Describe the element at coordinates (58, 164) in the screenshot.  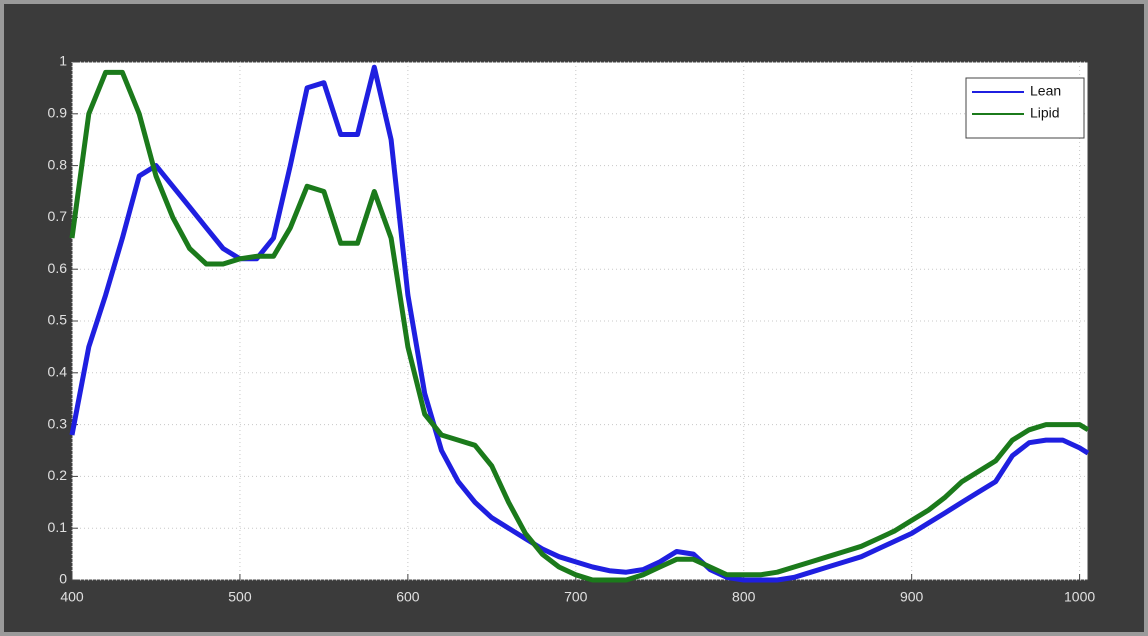
I see `y-tick-label: 0.8` at that location.